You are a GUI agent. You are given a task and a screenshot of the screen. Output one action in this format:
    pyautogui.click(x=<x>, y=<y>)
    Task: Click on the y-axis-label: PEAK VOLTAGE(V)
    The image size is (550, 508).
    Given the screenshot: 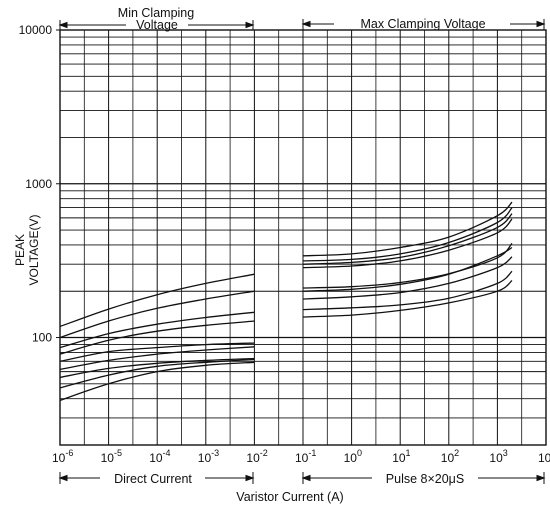 What is the action you would take?
    pyautogui.click(x=27, y=250)
    